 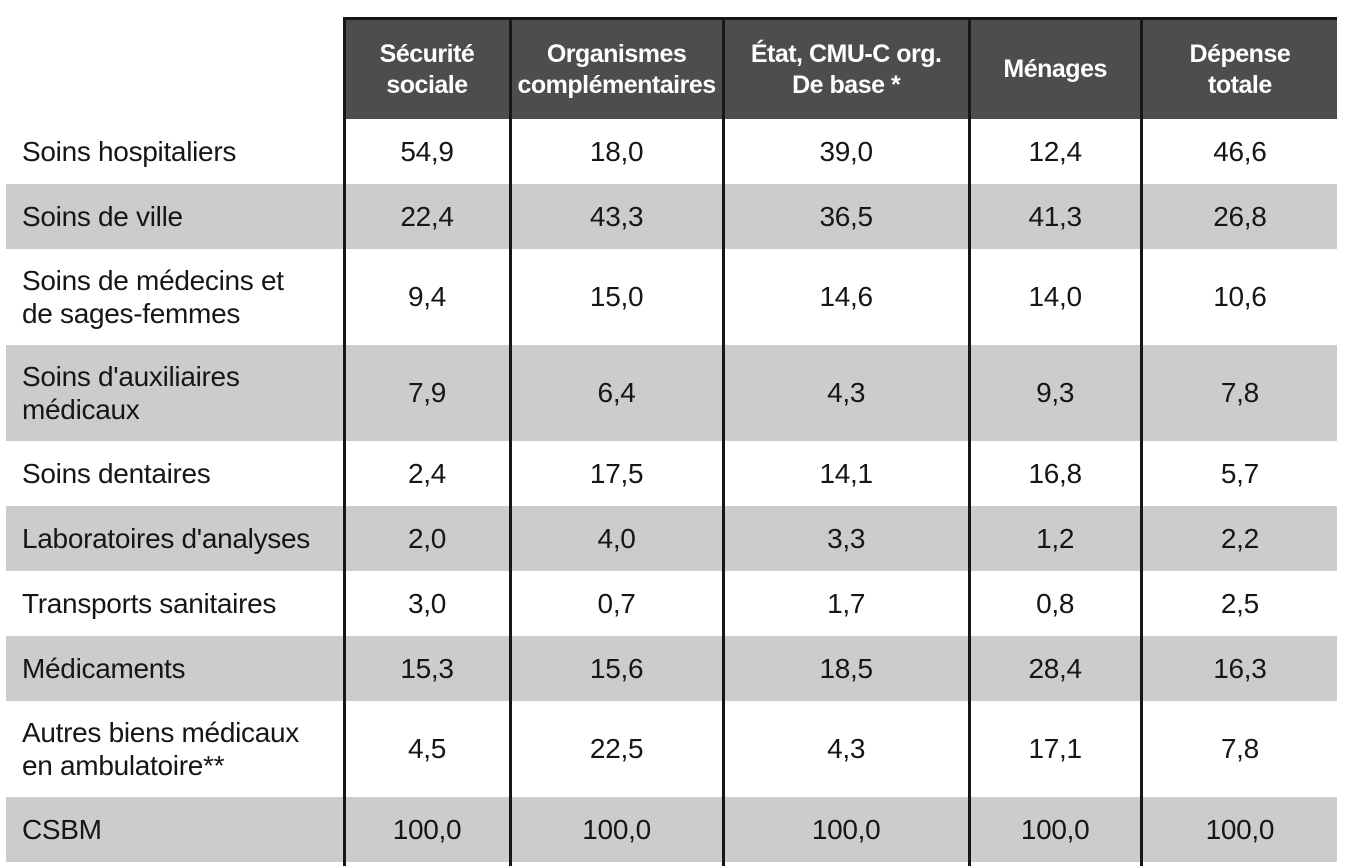 I want to click on cell: 46,6, so click(x=1238, y=151).